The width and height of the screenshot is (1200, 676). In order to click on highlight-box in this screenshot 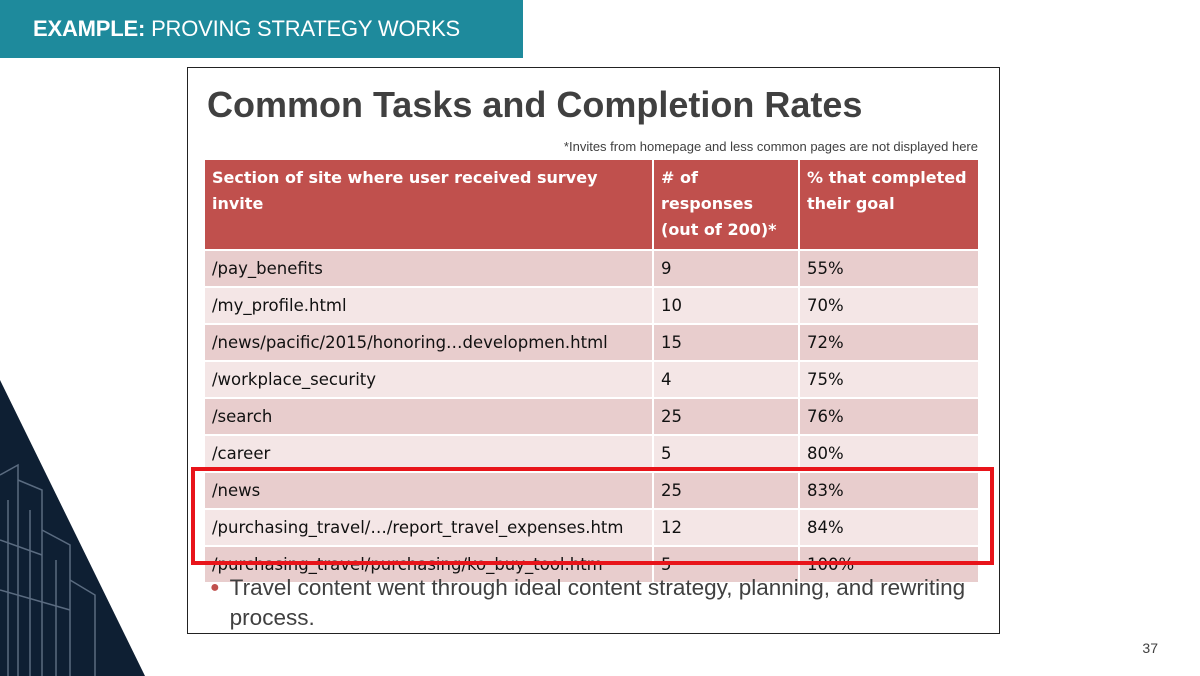, I will do `click(592, 516)`.